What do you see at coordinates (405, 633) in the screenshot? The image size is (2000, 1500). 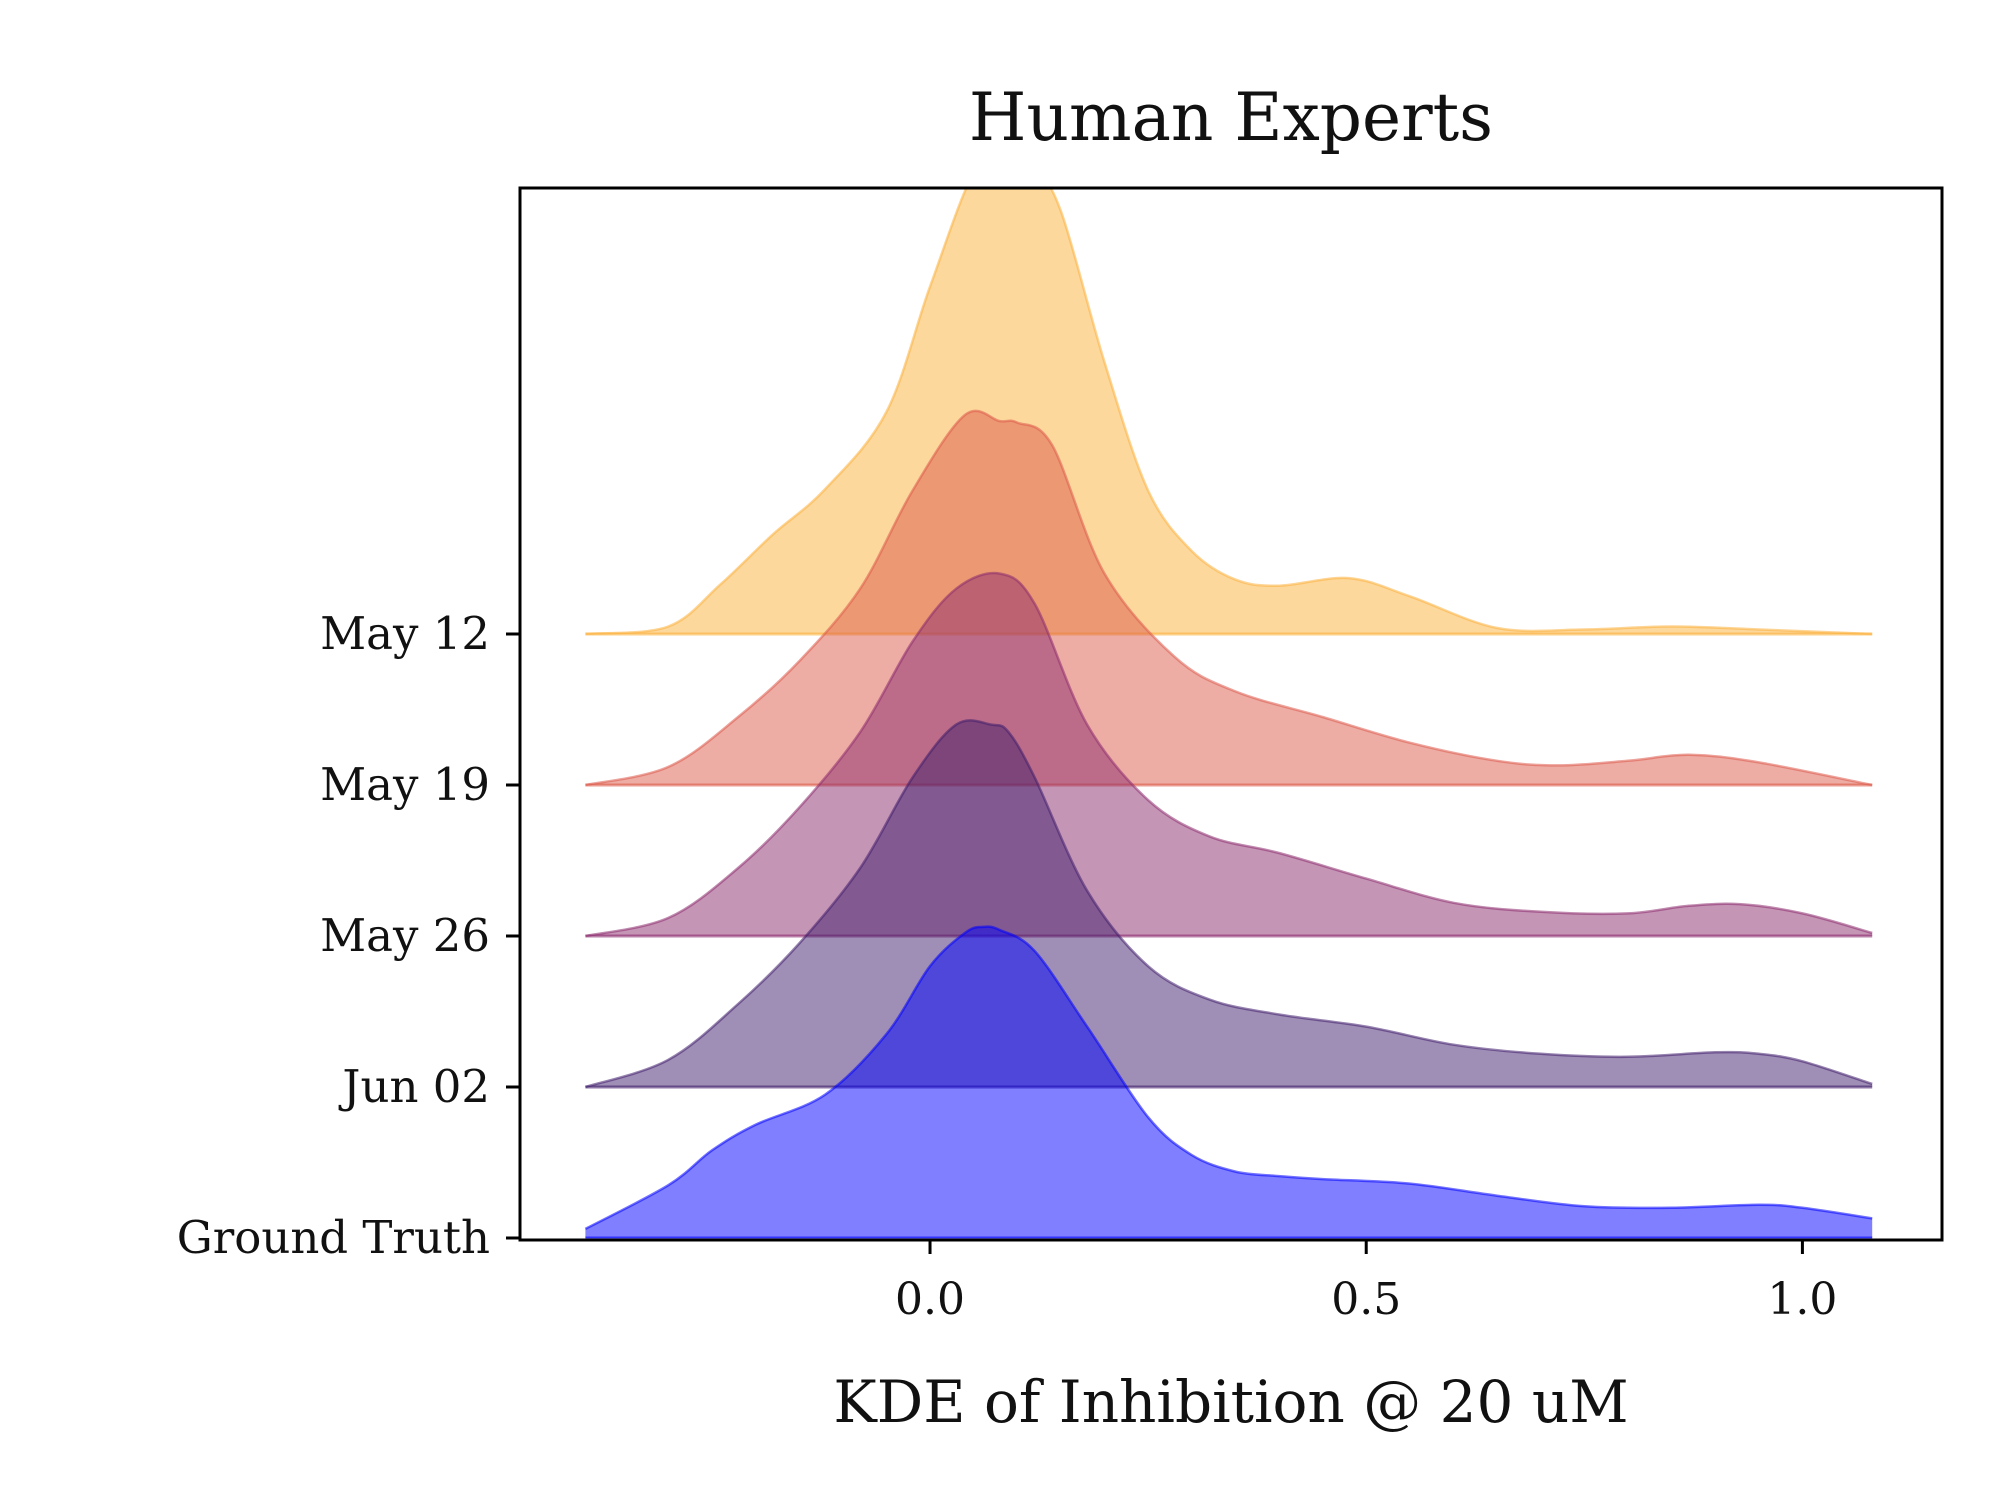 I see `y-tick-label: May 12` at bounding box center [405, 633].